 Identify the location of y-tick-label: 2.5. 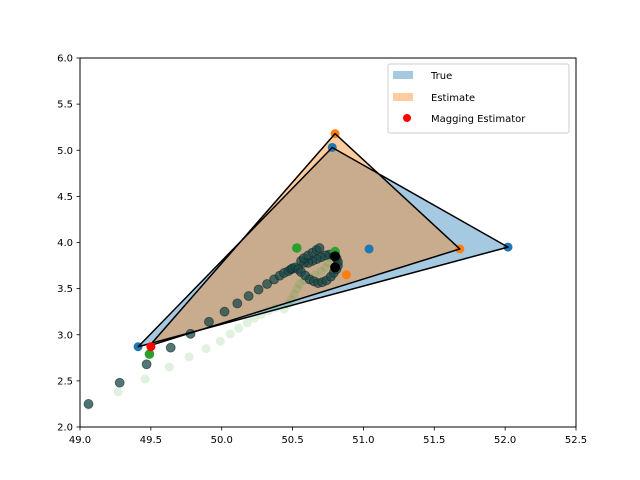
(65, 381).